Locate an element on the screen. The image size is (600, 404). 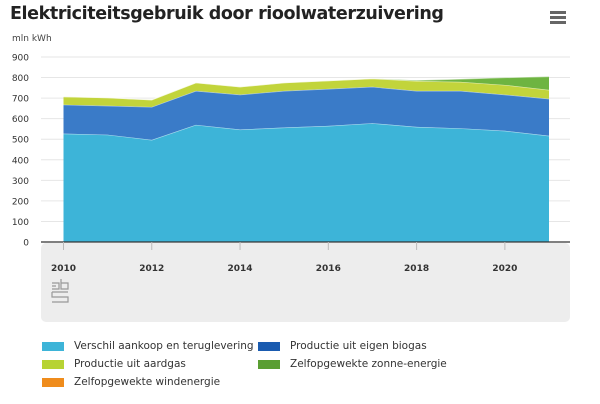
y-tick-label: 400 is located at coordinates (20, 161).